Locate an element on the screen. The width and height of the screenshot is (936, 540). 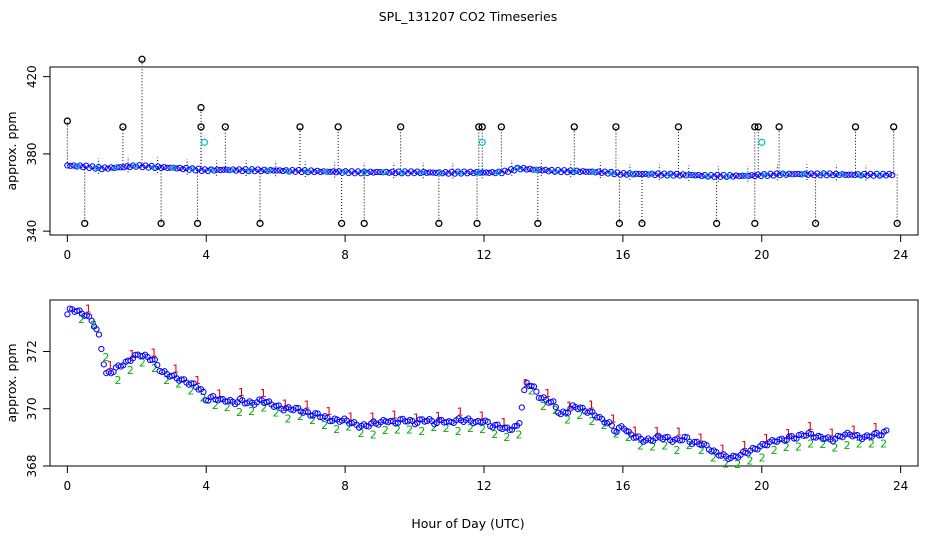
top-x-tick-label: 24 is located at coordinates (900, 255).